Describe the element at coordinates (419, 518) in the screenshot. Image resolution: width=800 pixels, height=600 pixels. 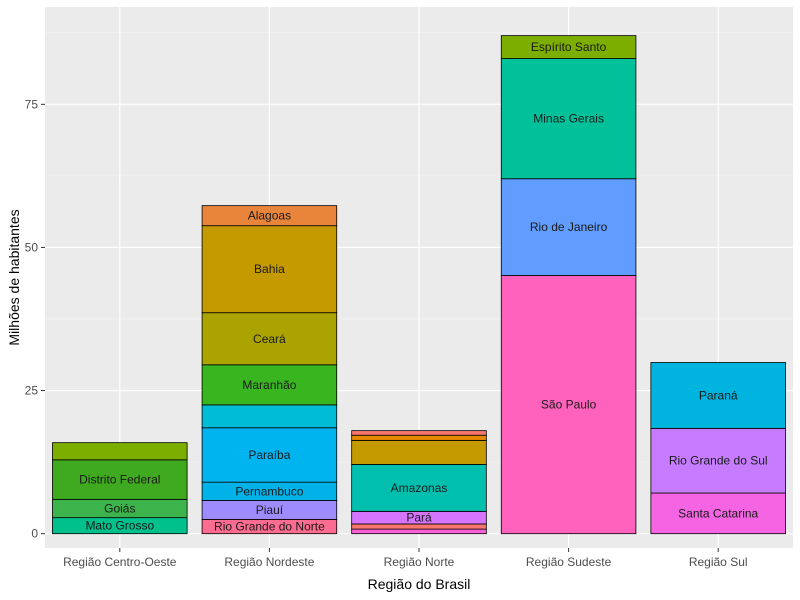
I see `segment-label: Pará` at that location.